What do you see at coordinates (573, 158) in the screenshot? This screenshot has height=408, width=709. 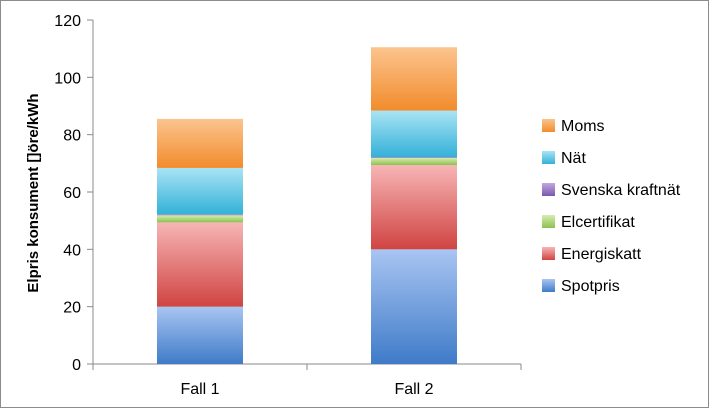 I see `legend-label: Nät` at bounding box center [573, 158].